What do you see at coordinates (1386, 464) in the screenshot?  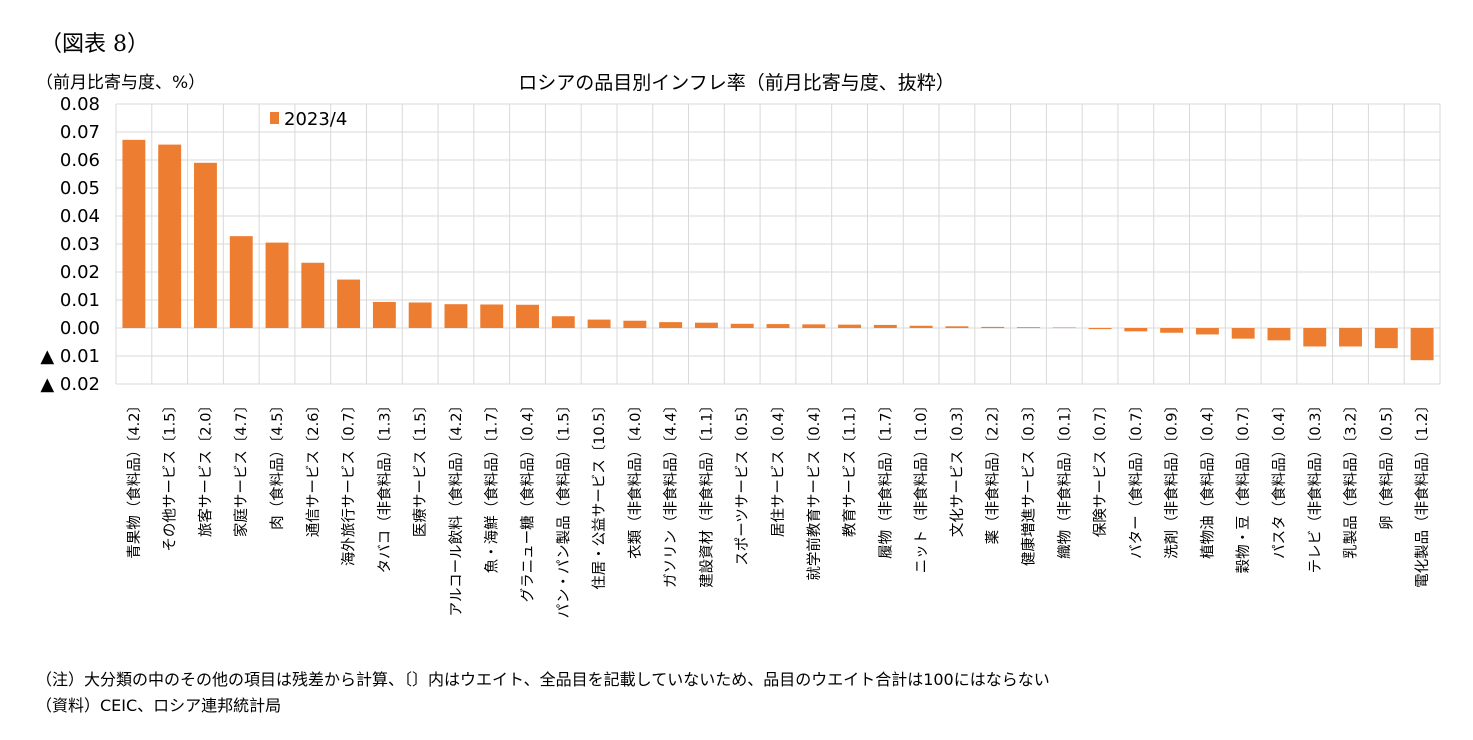 I see `x-category-label: 卵（食料品）〔0.5〕` at bounding box center [1386, 464].